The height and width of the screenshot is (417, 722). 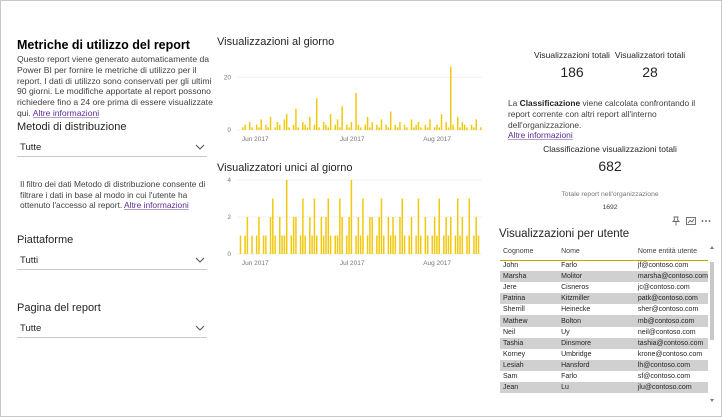 What do you see at coordinates (529, 252) in the screenshot?
I see `header-surname: Cognome` at bounding box center [529, 252].